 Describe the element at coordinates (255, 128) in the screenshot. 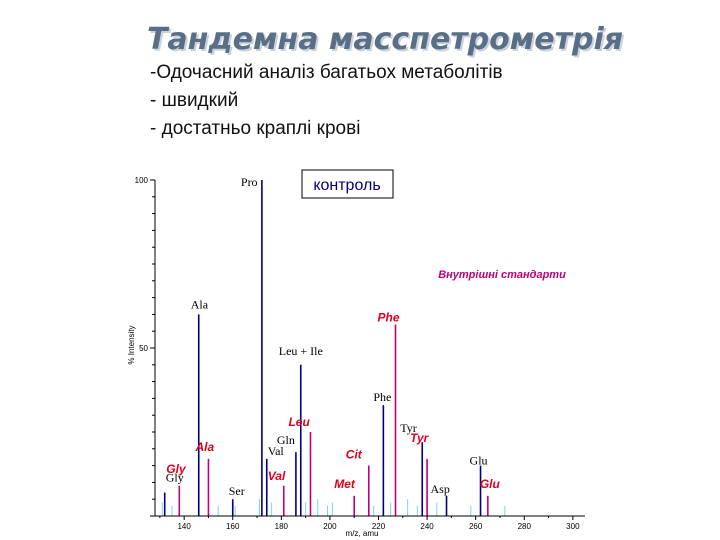

I see `bullet-blood-drop: - достатньо краплі крові` at that location.